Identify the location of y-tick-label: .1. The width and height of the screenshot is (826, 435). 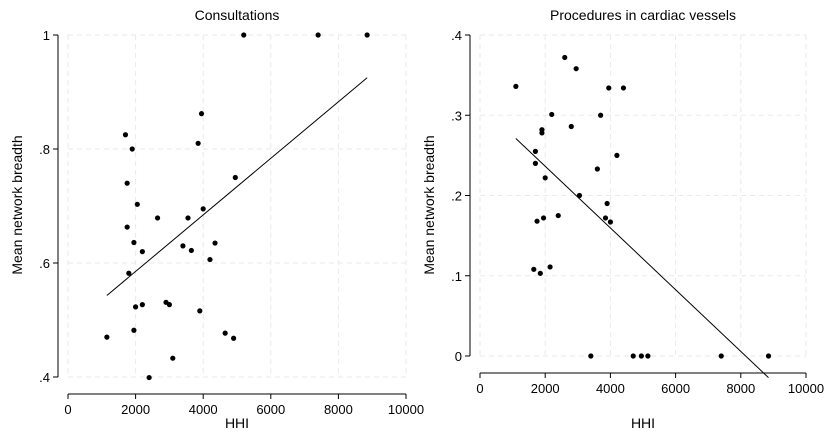
(456, 276).